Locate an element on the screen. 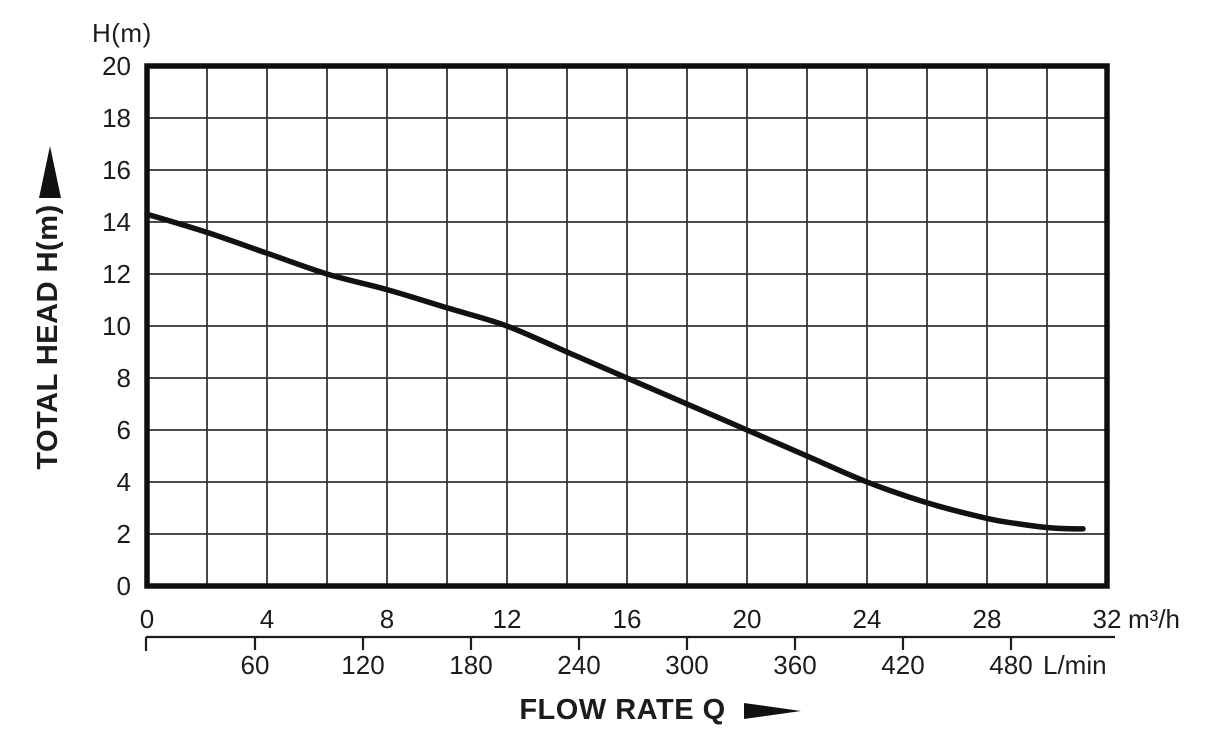 This screenshot has width=1210, height=746. y-tick-label: 20 is located at coordinates (116, 66).